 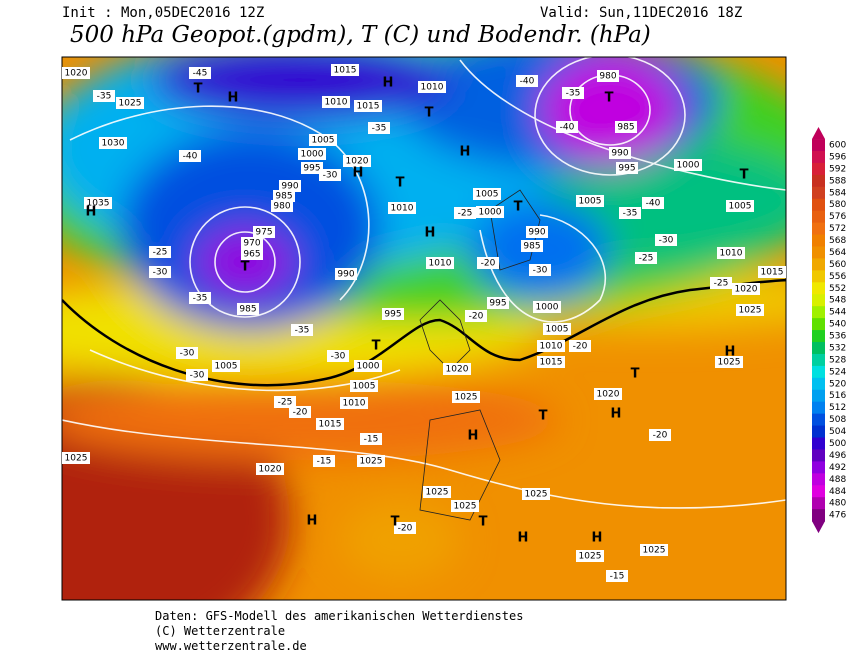 I want to click on legend-label: 556, so click(x=837, y=277).